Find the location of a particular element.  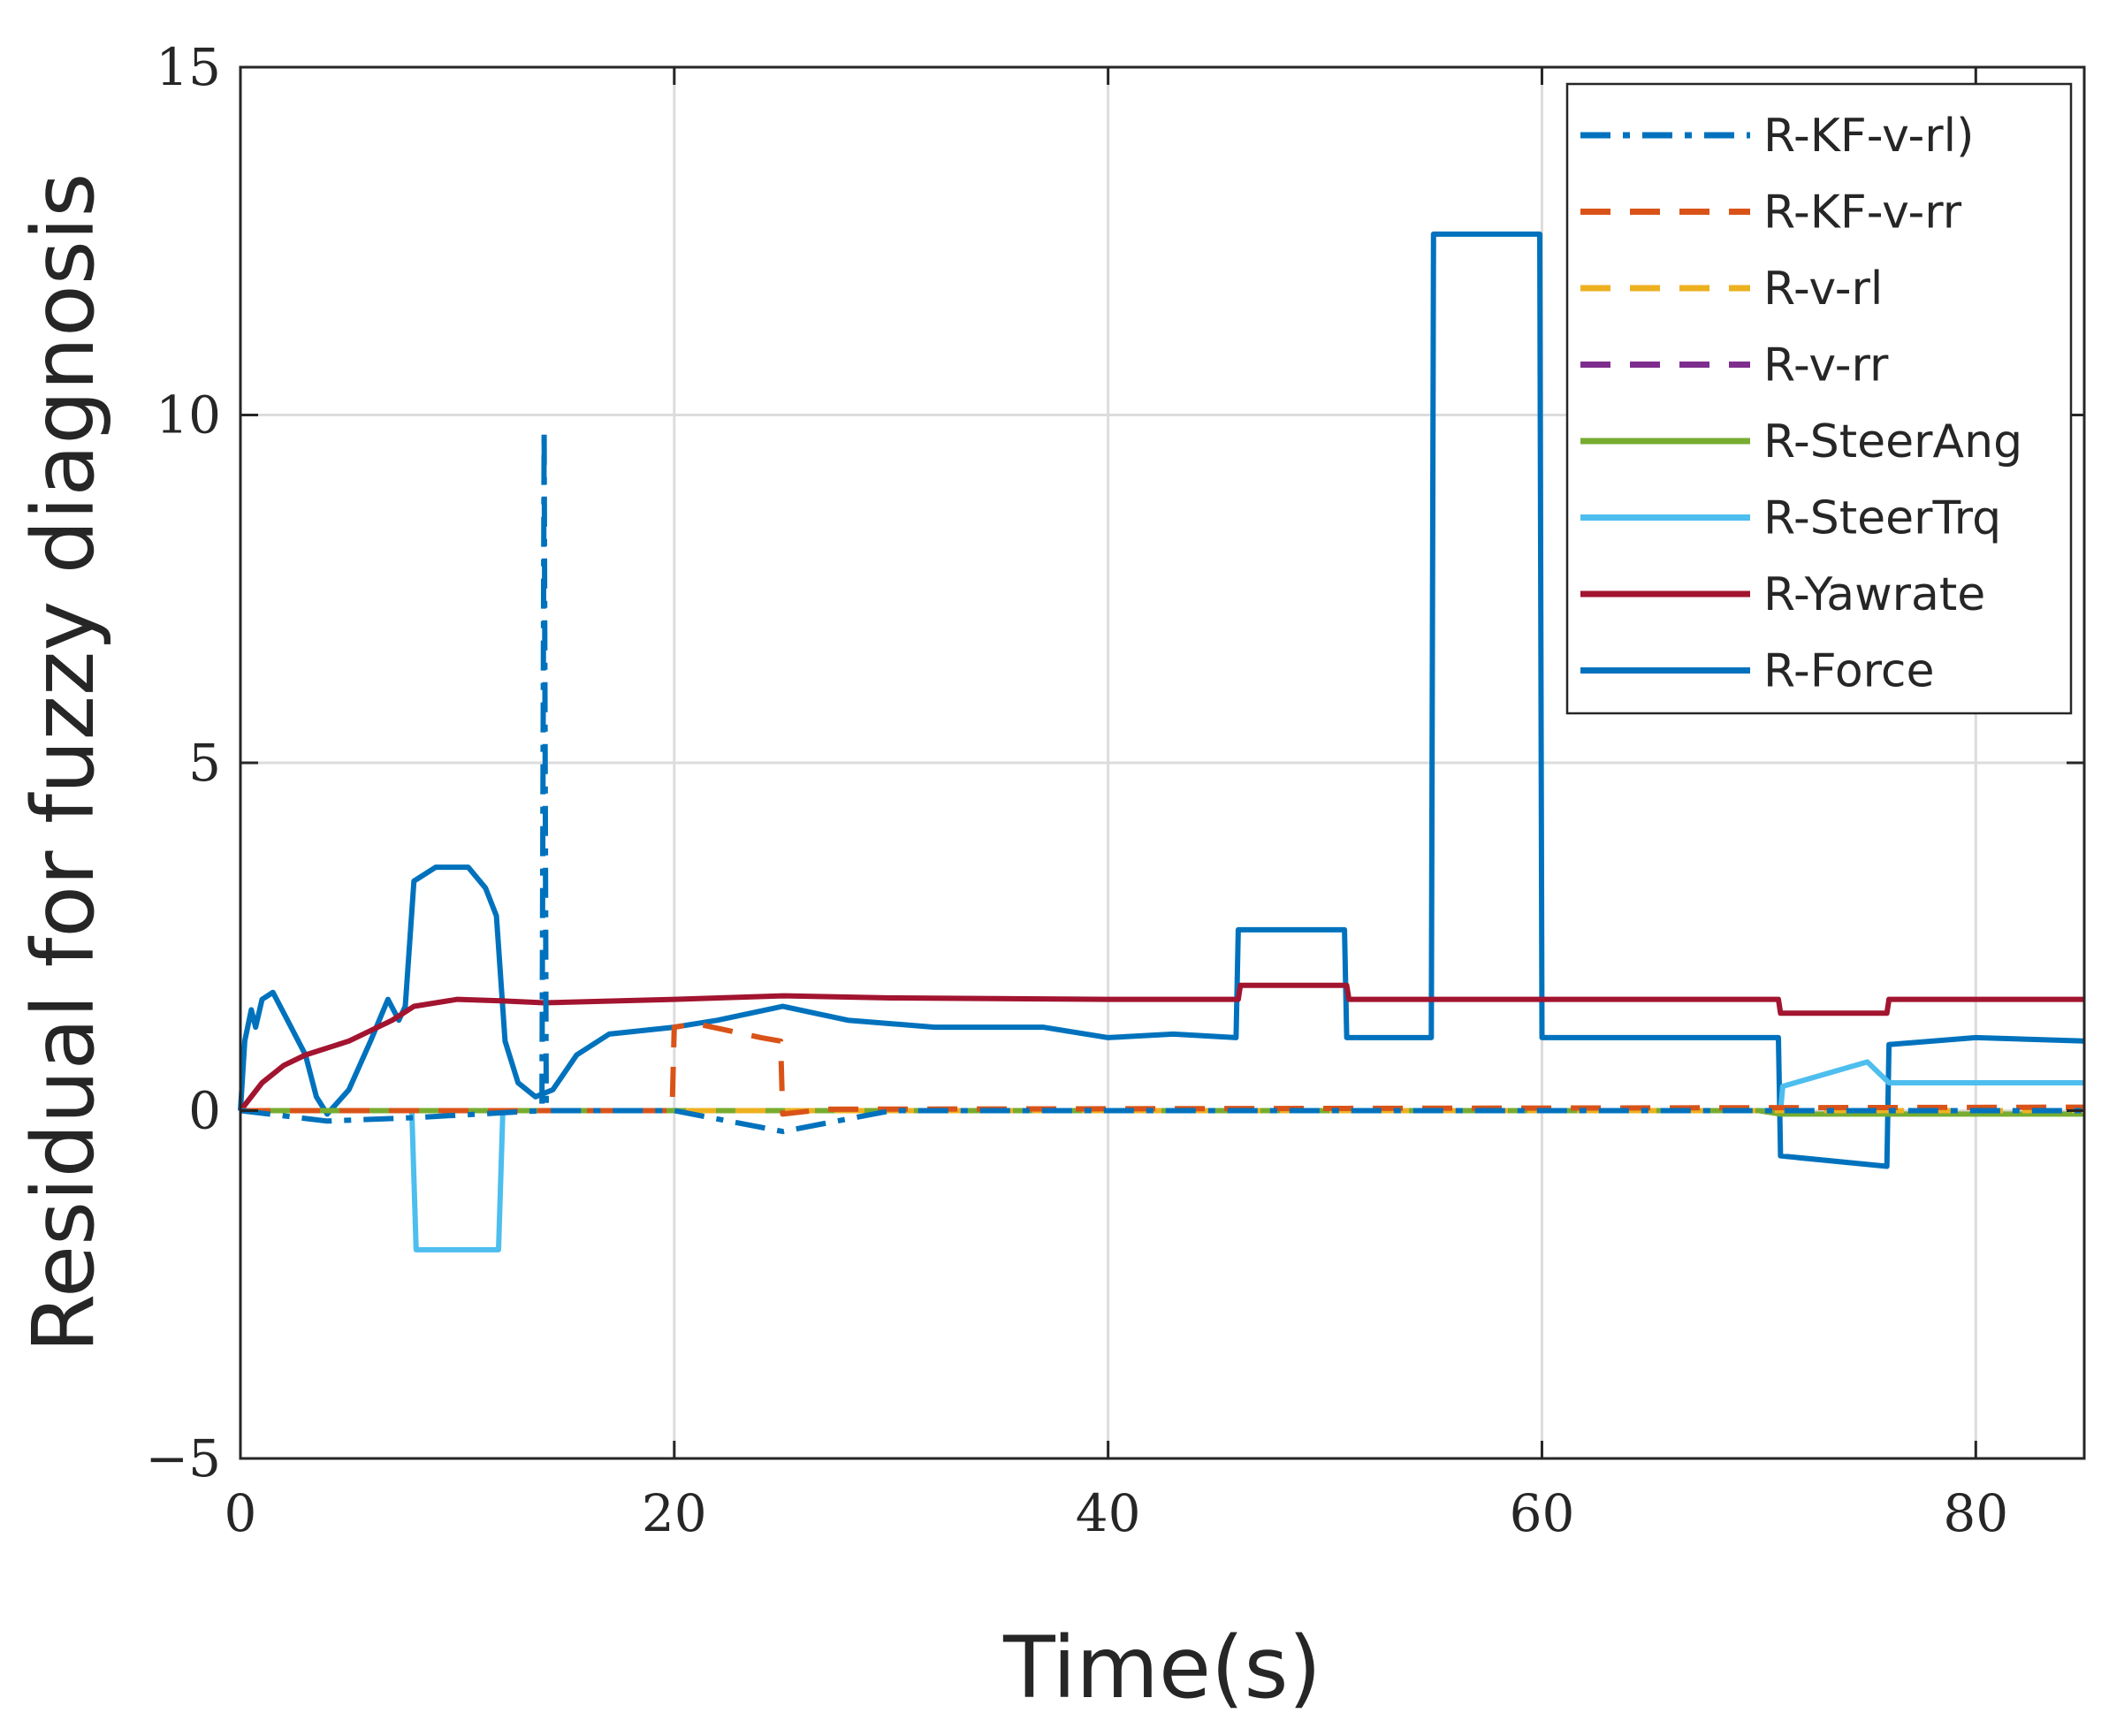

series-line-r-steertrq is located at coordinates (1162, 1156).